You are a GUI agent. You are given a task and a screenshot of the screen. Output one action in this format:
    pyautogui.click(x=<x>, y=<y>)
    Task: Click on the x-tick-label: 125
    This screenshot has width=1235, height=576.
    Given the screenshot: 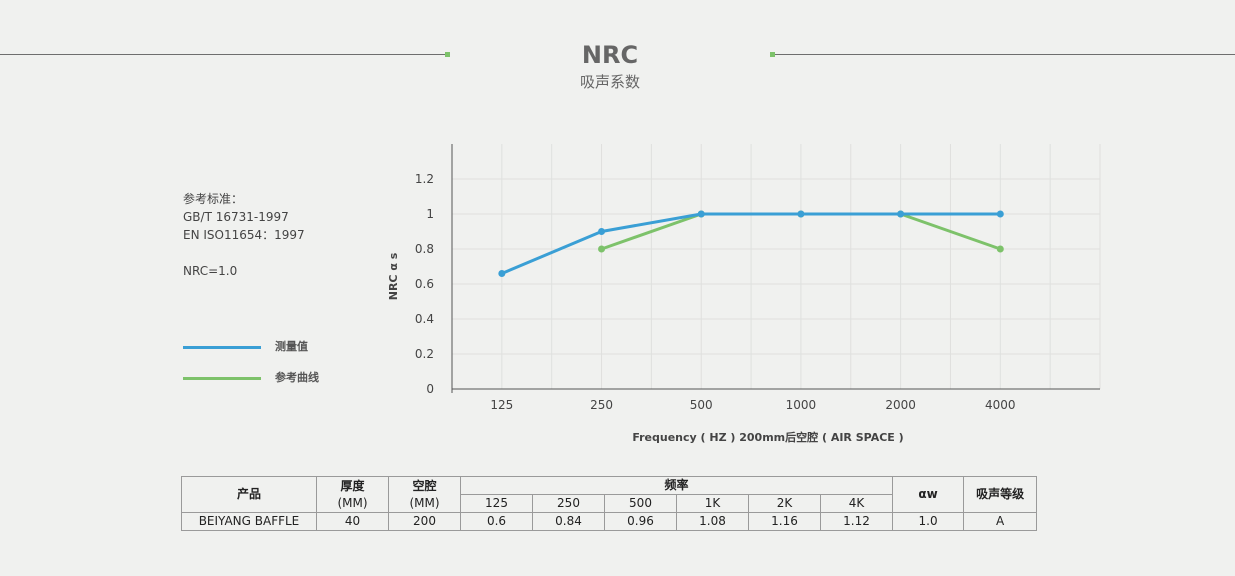 What is the action you would take?
    pyautogui.click(x=501, y=405)
    